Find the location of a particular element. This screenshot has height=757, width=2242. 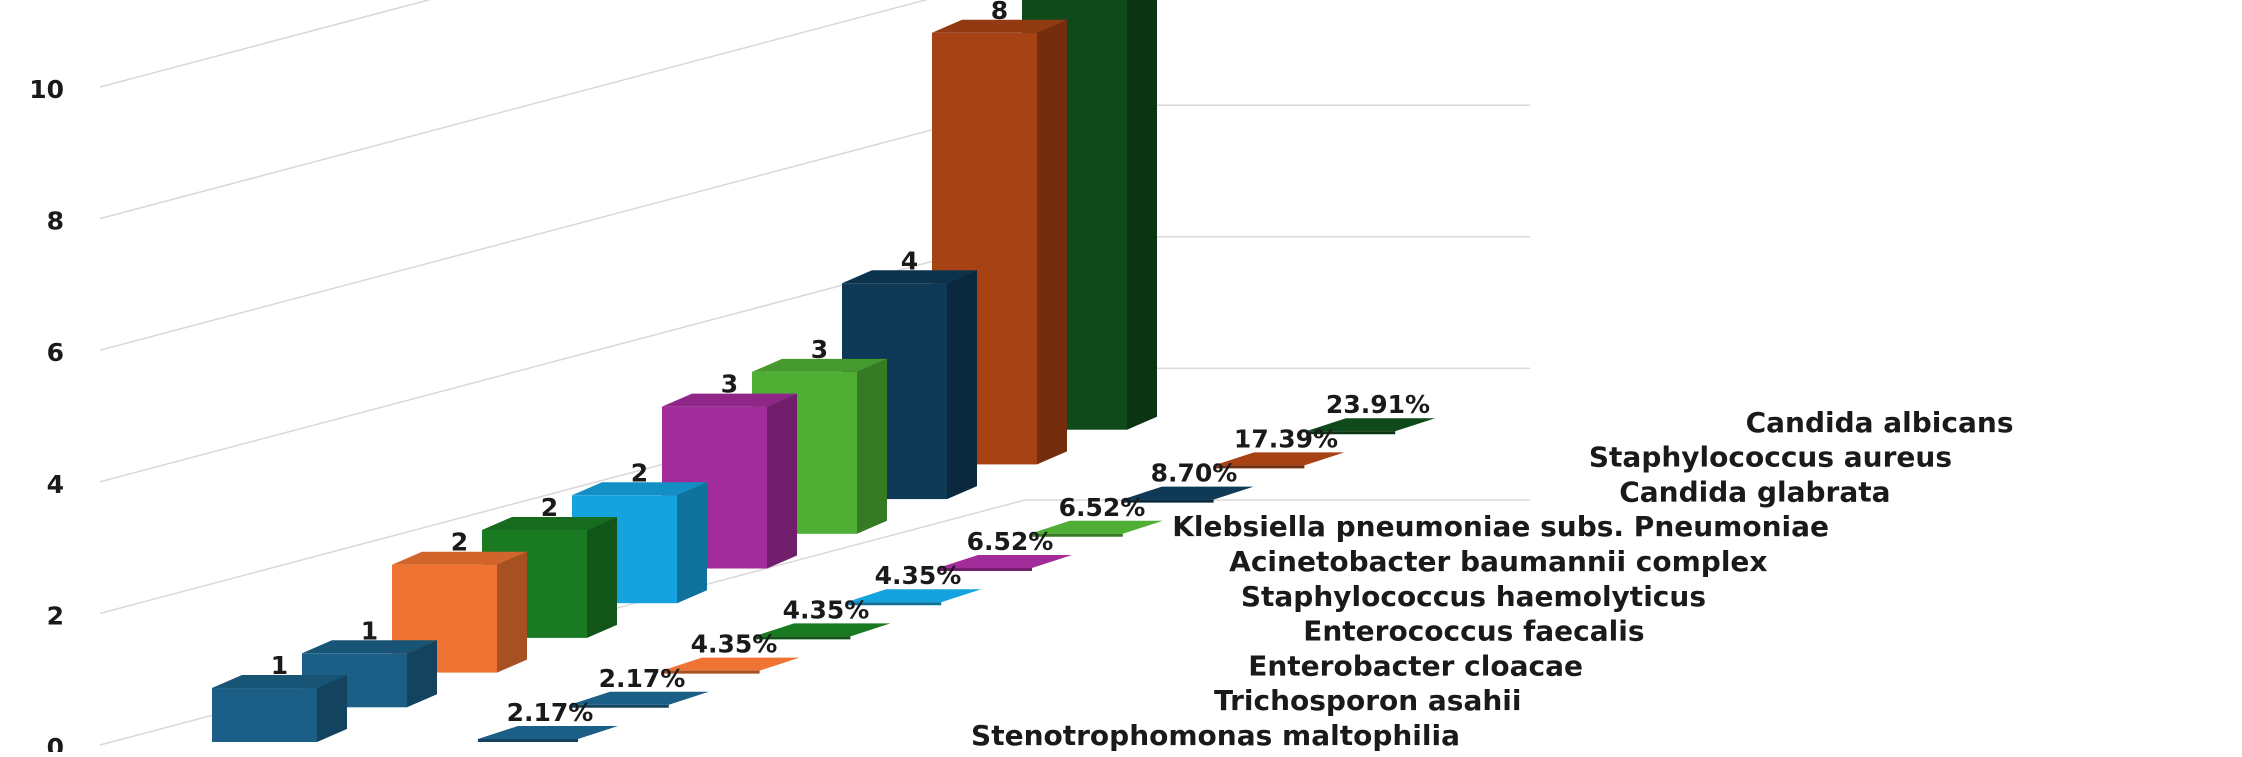

bar-1: 1 is located at coordinates (279, 696).